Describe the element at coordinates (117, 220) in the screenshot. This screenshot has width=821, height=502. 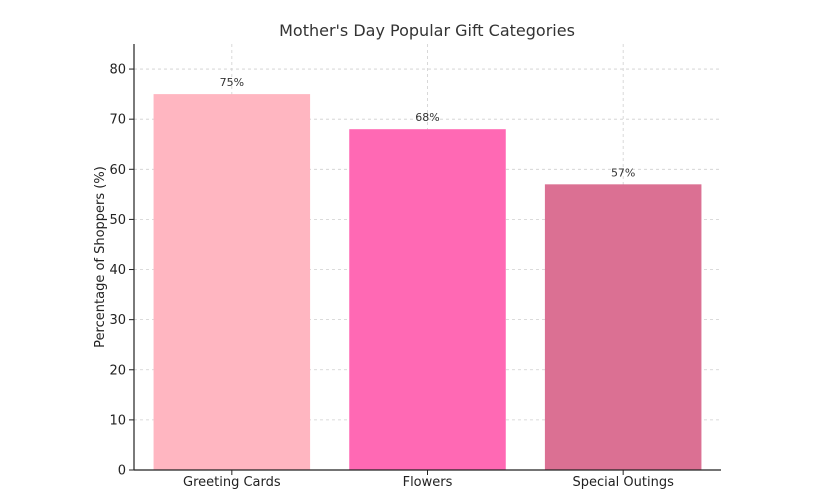
I see `y-tick-label: 50` at that location.